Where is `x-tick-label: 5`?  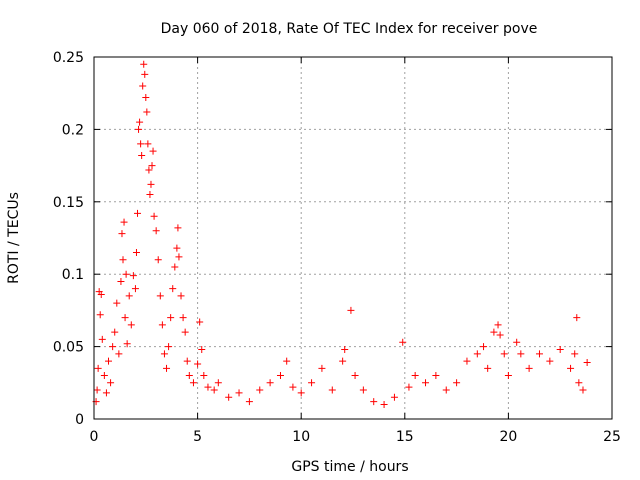 x-tick-label: 5 is located at coordinates (197, 437).